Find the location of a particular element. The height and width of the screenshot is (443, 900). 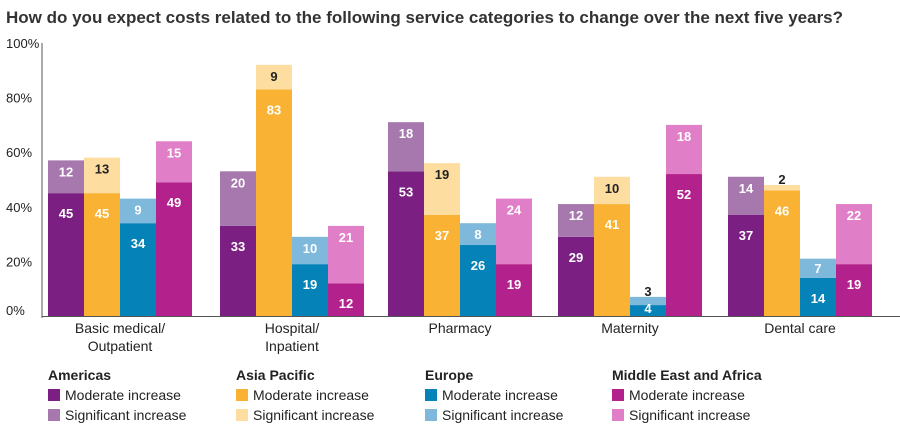

x-tick-label: Basic medical/ is located at coordinates (120, 328).